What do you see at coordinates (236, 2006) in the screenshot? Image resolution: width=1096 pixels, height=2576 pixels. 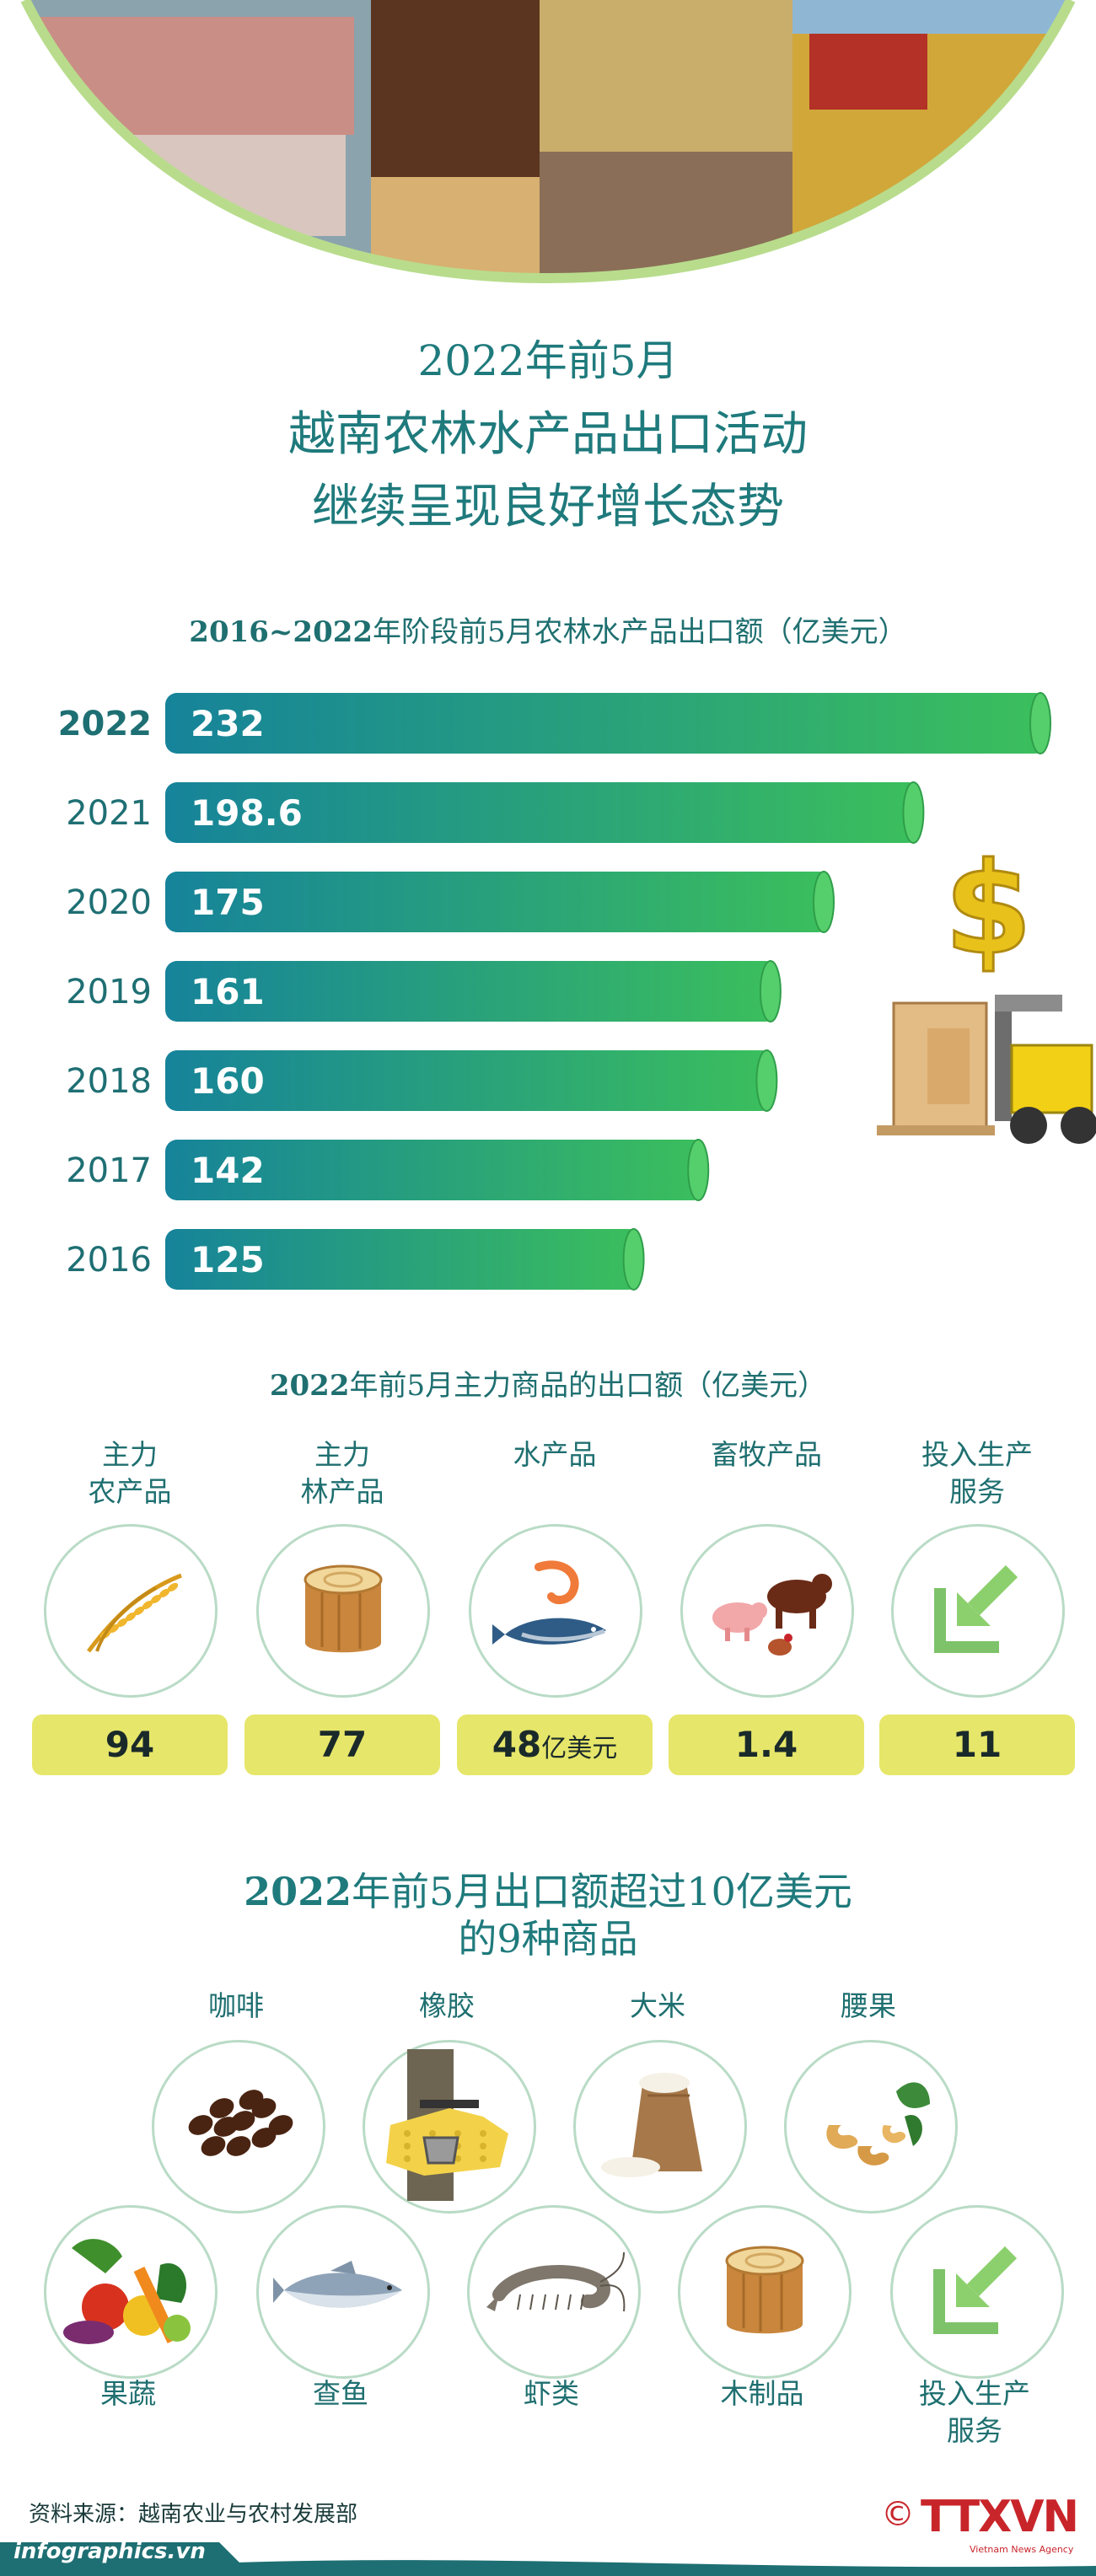 I see `product-label: 咖啡` at bounding box center [236, 2006].